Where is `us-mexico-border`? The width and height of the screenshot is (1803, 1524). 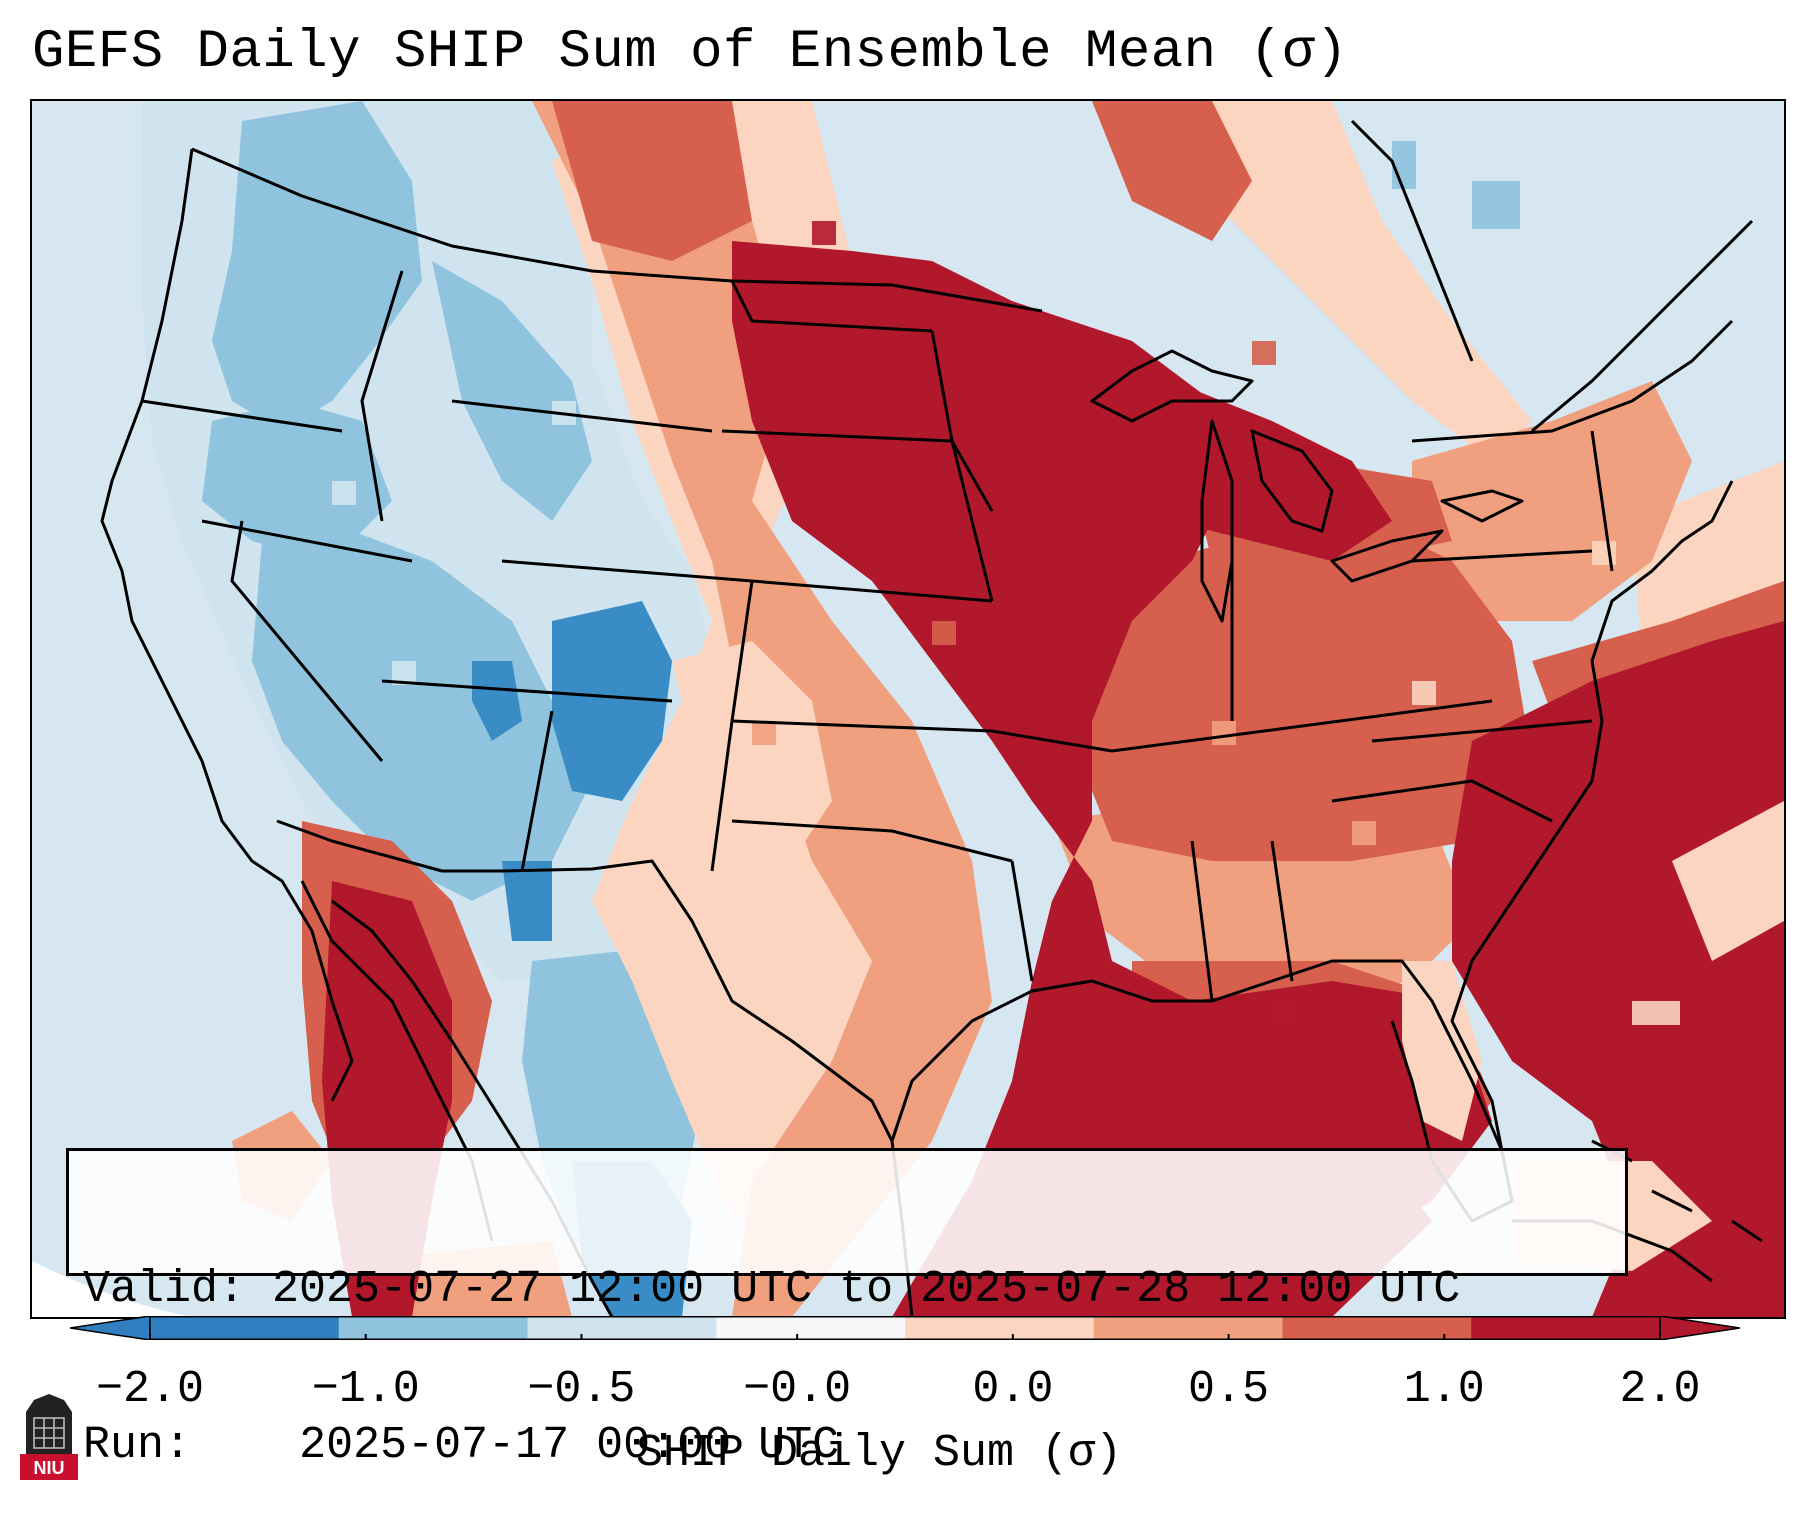
us-mexico-border is located at coordinates (585, 980).